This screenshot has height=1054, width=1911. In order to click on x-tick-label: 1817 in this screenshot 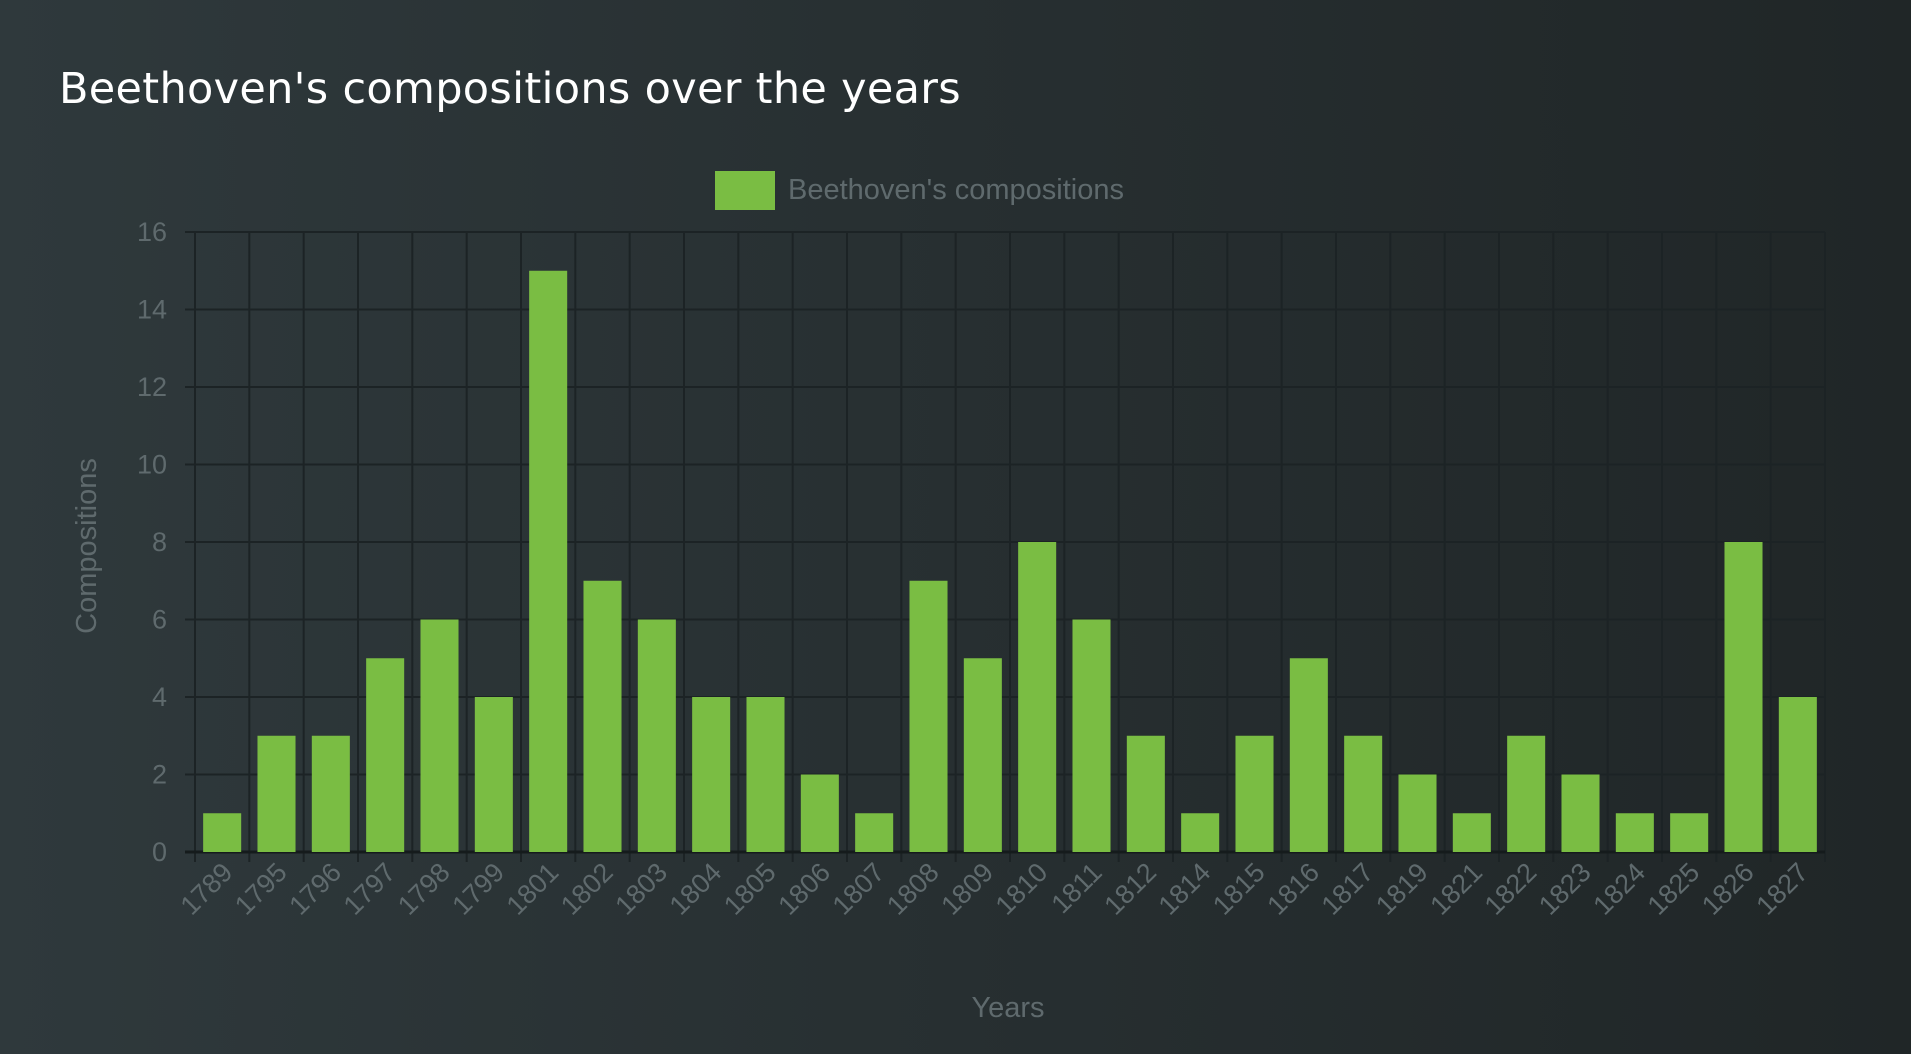, I will do `click(1348, 889)`.